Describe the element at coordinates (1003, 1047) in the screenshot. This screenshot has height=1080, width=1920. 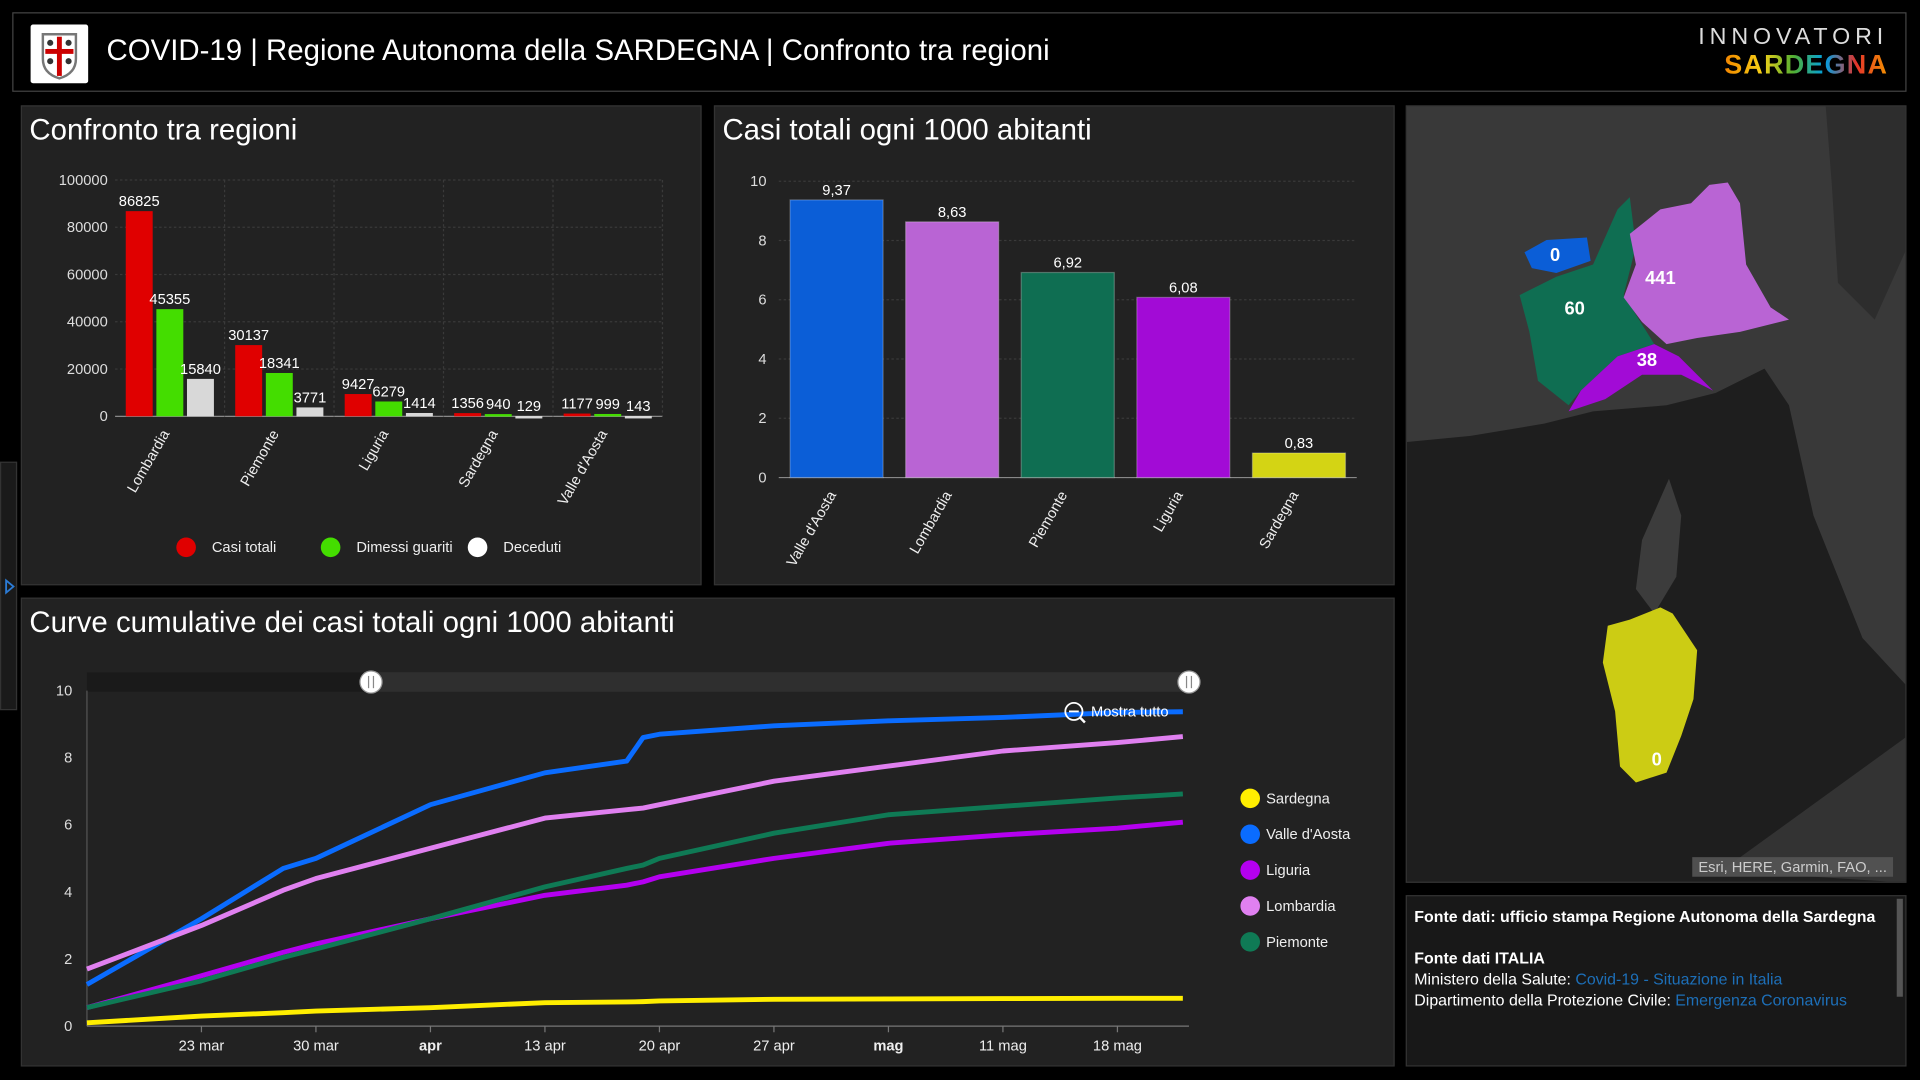
I see `x-tick-label: 11 mag` at that location.